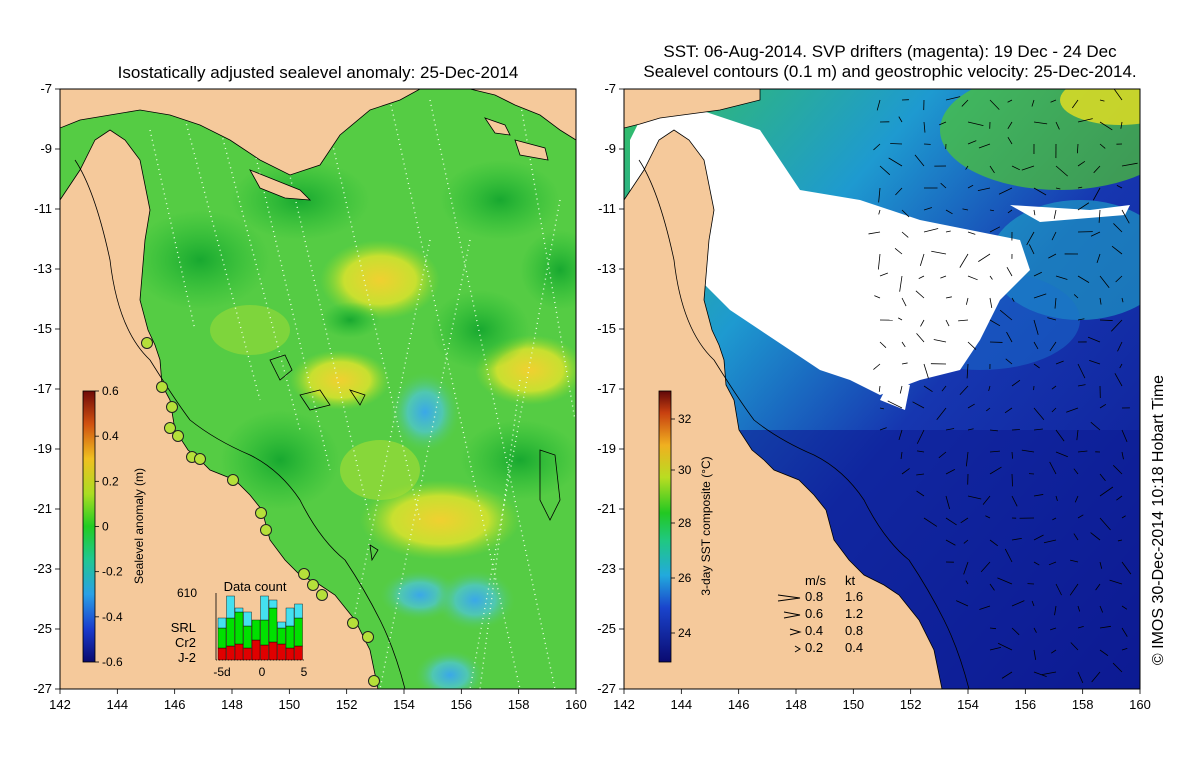 Image resolution: width=1200 pixels, height=780 pixels. I want to click on colorbar-tick-label: 26, so click(685, 578).